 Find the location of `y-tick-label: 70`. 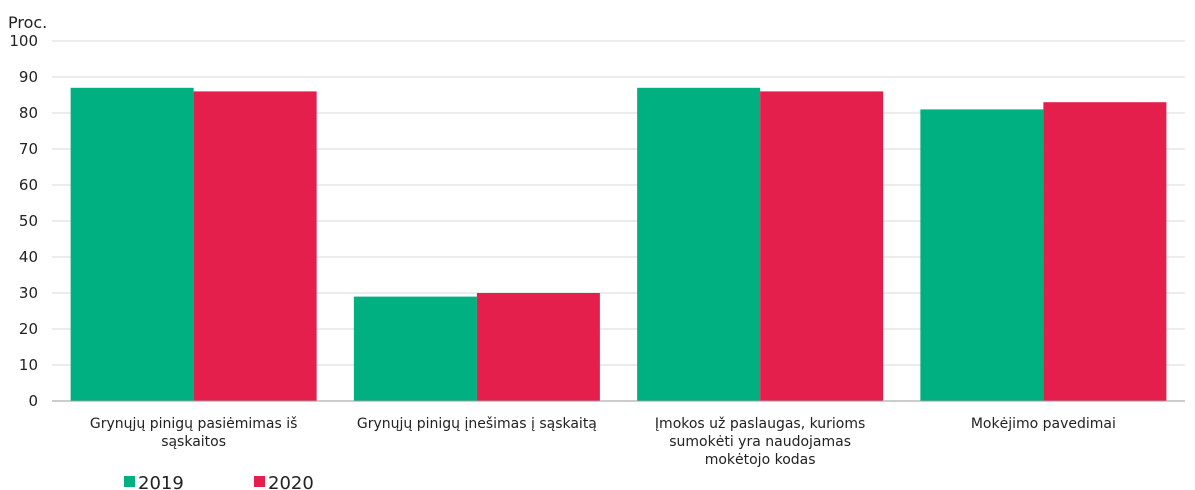

y-tick-label: 70 is located at coordinates (28, 149).